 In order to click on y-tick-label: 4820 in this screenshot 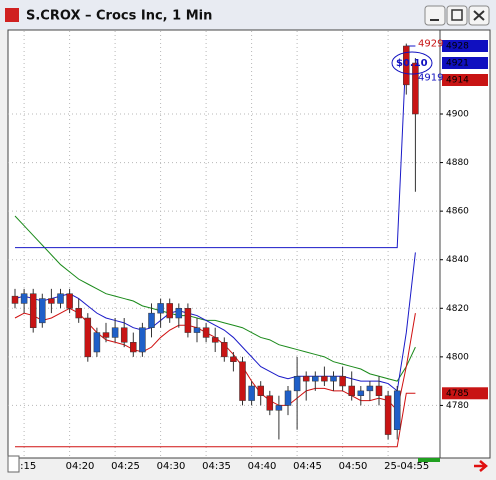, I will do `click(457, 309)`.